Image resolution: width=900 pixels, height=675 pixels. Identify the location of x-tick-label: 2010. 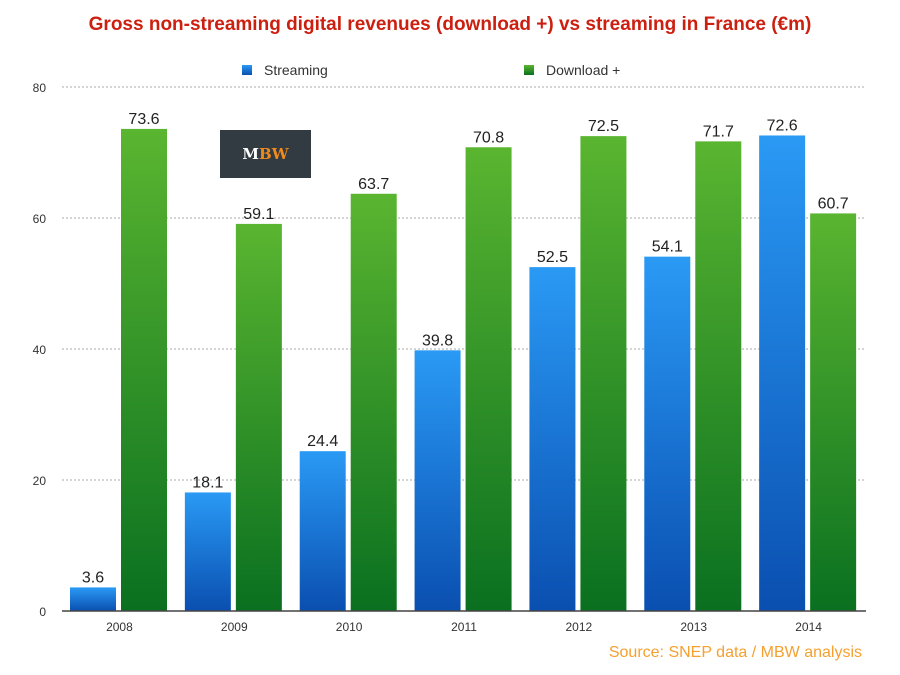
(349, 627).